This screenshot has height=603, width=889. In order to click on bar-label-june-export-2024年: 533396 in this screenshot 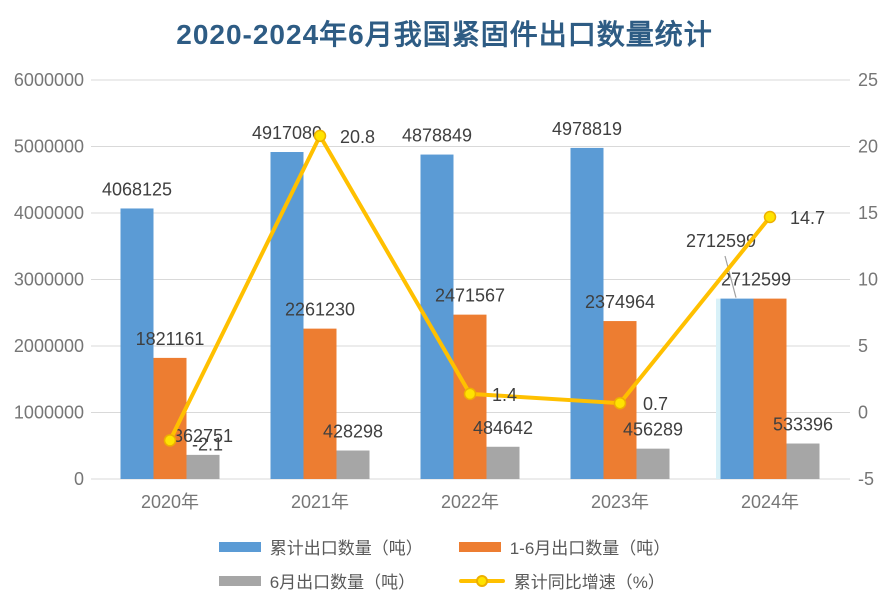, I will do `click(803, 425)`.